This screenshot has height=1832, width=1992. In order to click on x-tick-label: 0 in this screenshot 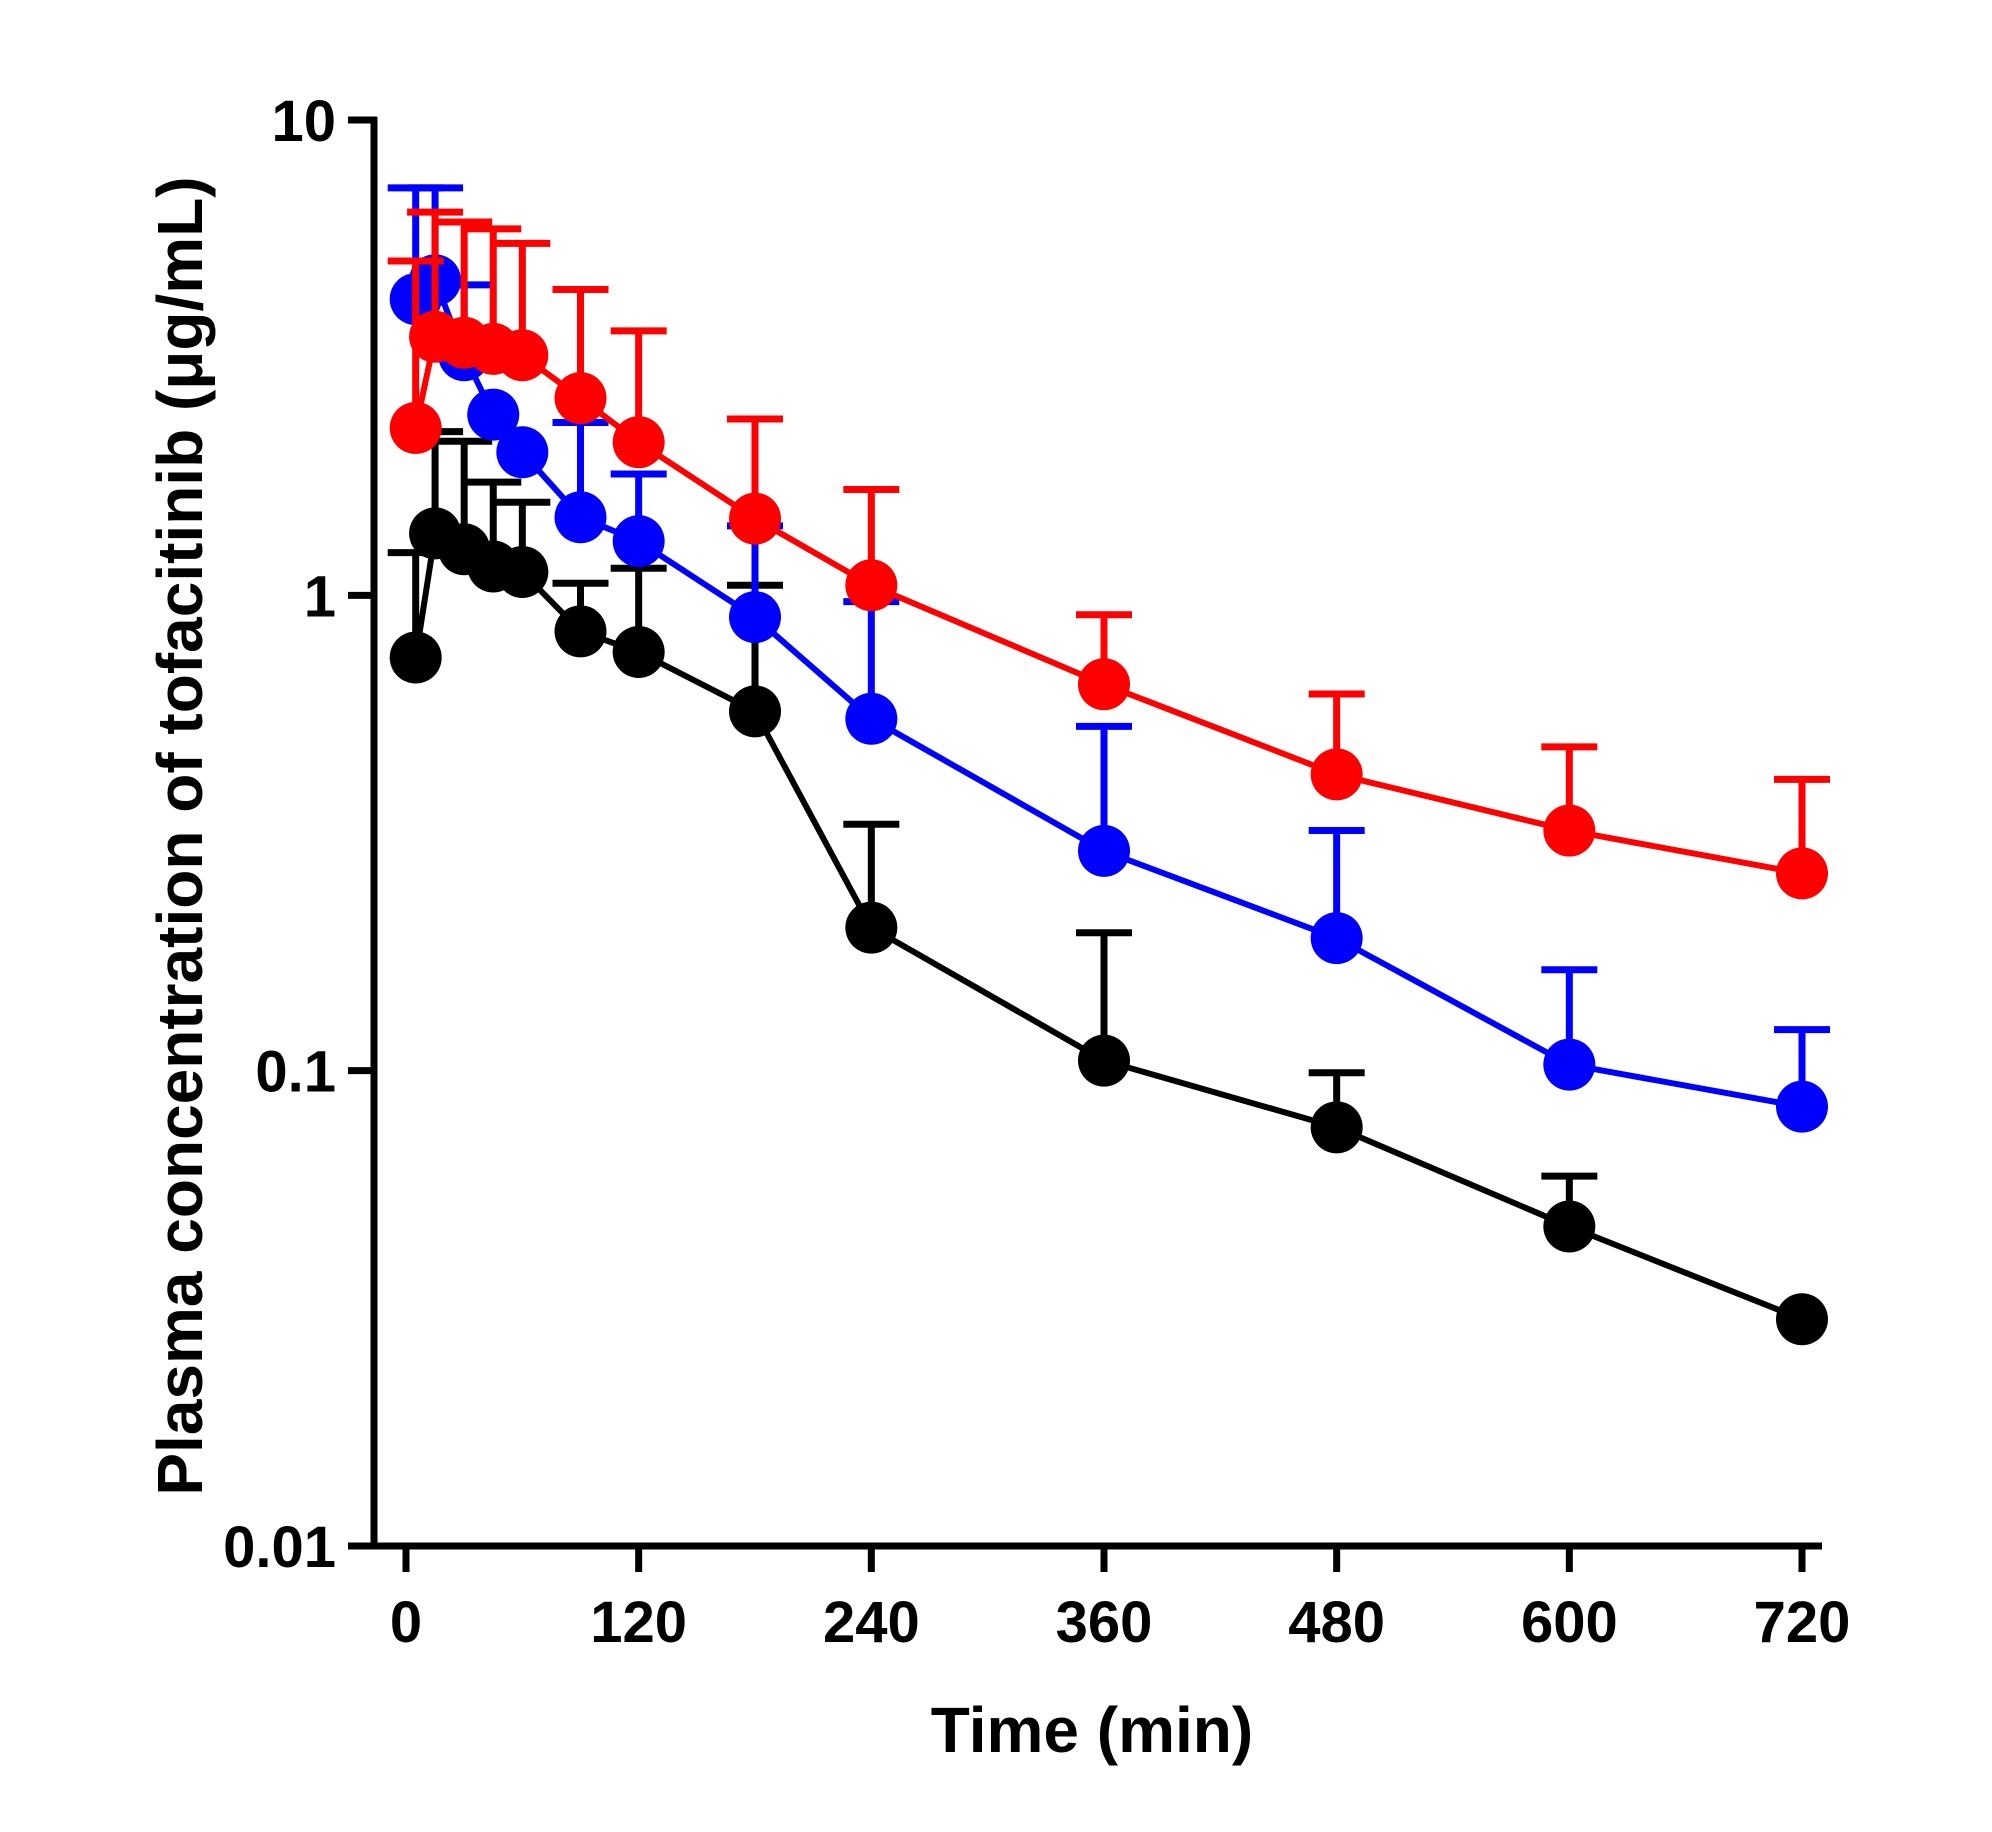, I will do `click(406, 1622)`.